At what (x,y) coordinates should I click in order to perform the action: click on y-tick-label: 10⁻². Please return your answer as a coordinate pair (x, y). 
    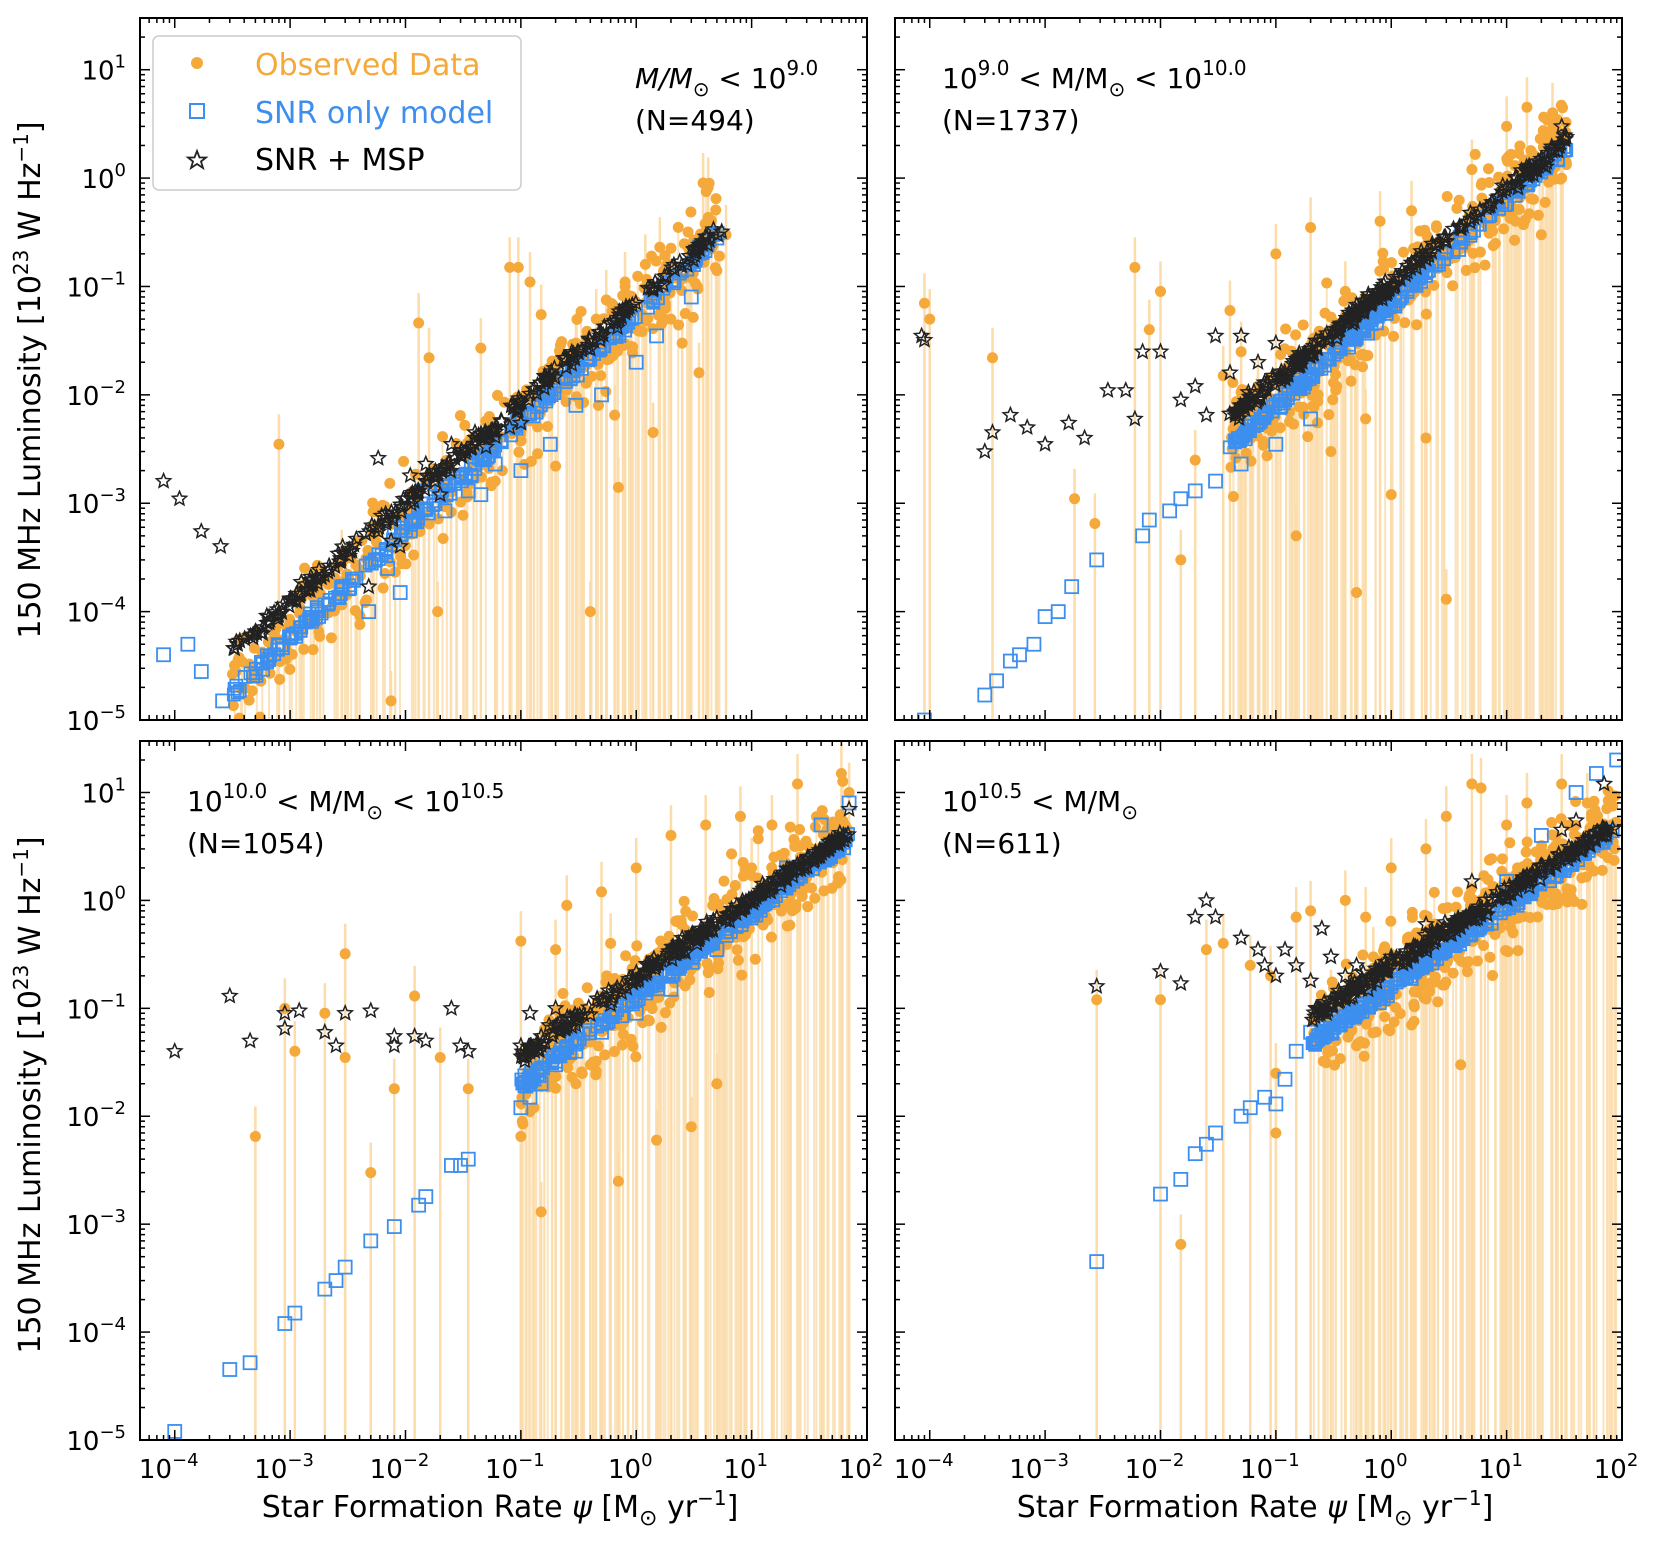
    Looking at the image, I should click on (96, 394).